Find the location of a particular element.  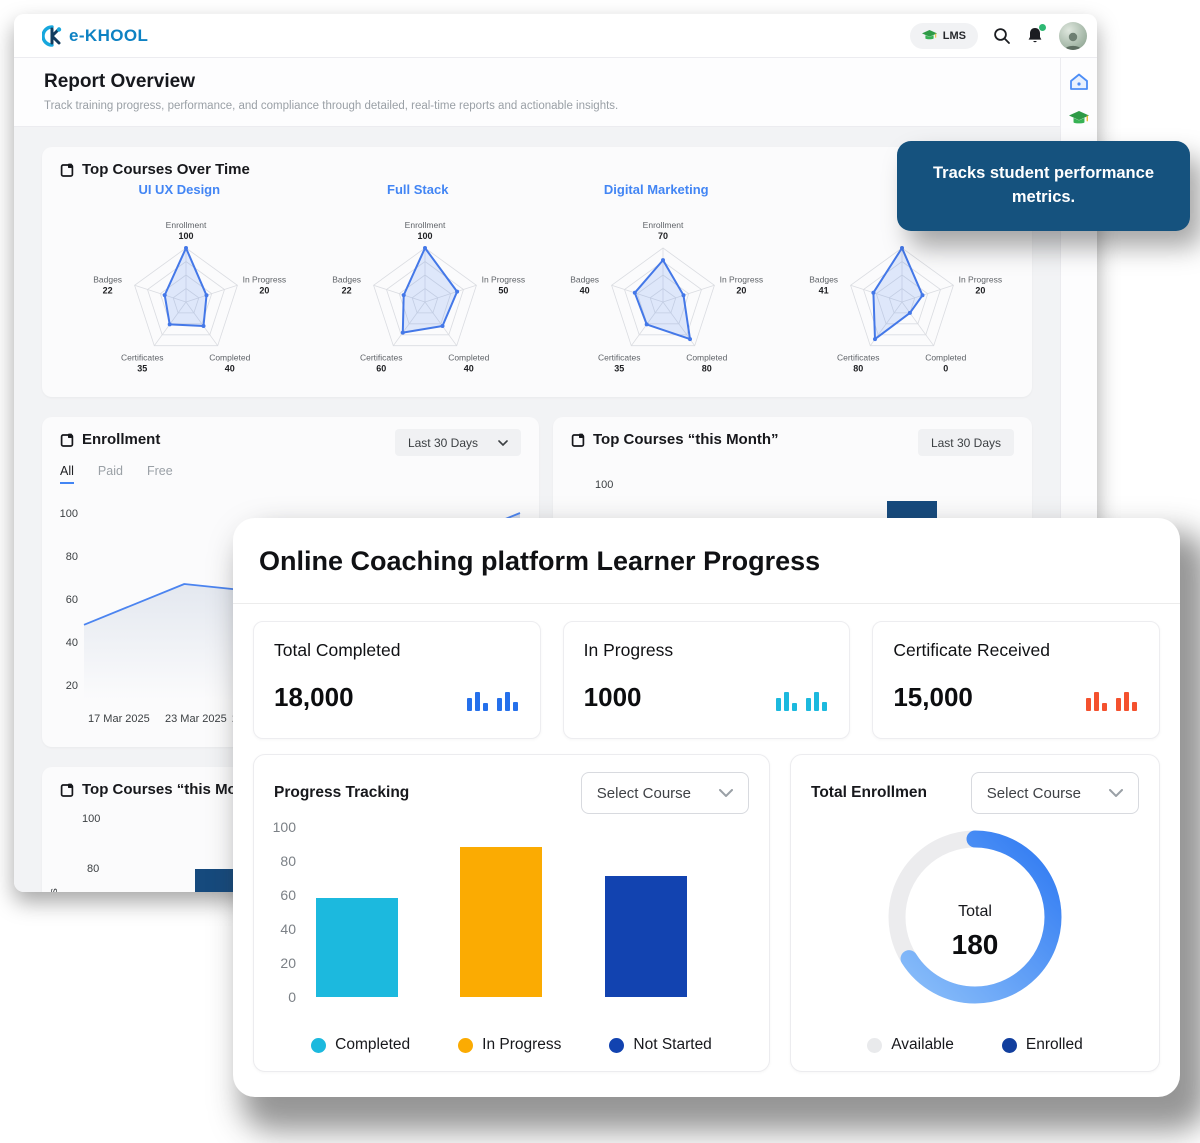

svg-text: 100 is located at coordinates (69, 514).